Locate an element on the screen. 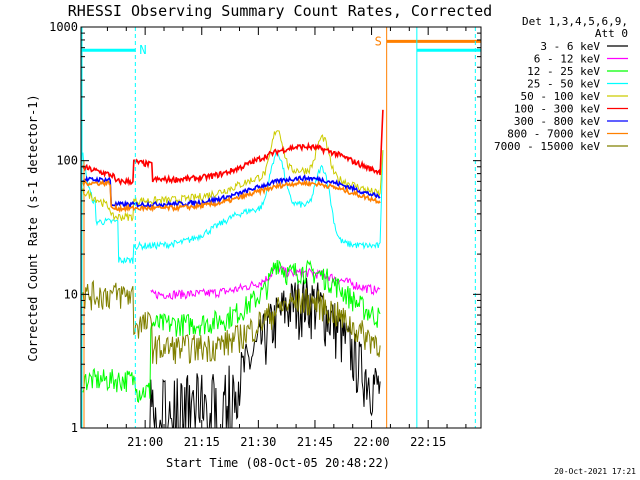  y-axis-label: Corrected Count Rate (s-1 detector-1) is located at coordinates (33, 227).